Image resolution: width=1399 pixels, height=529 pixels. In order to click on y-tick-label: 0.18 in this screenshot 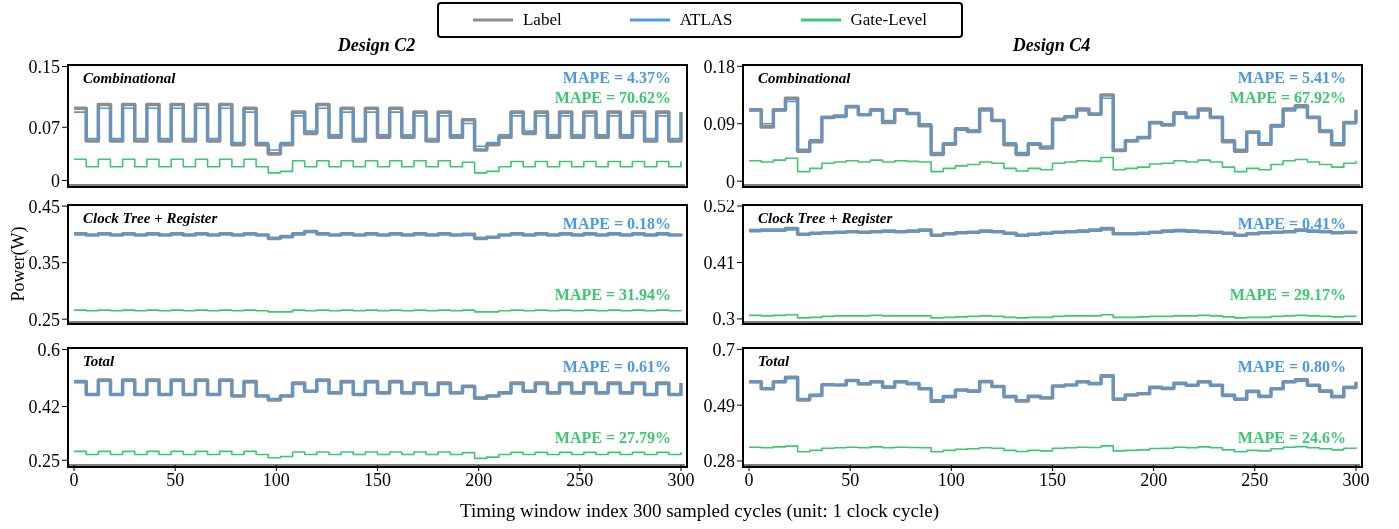, I will do `click(719, 66)`.